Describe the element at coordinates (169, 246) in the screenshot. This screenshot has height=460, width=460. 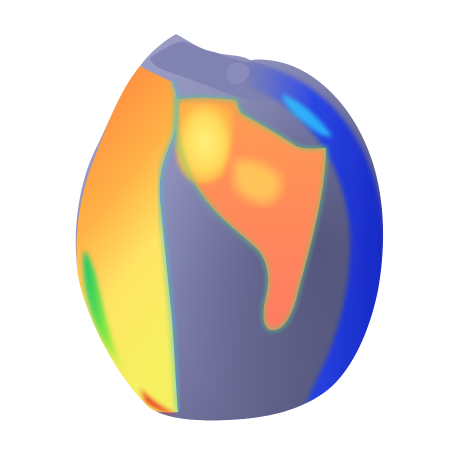
I see `left-wall-border` at that location.